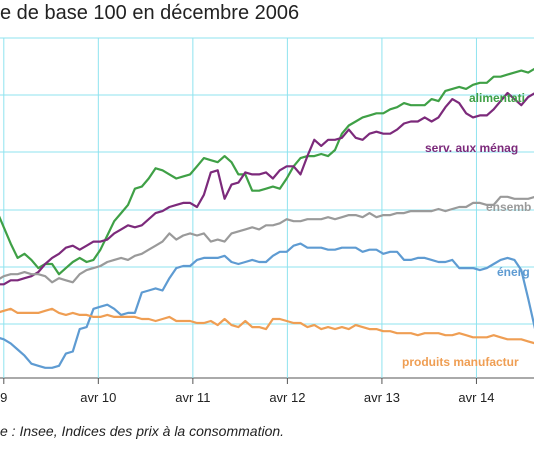 Image resolution: width=534 pixels, height=462 pixels. What do you see at coordinates (192, 397) in the screenshot?
I see `x-tick-label: avr 11` at bounding box center [192, 397].